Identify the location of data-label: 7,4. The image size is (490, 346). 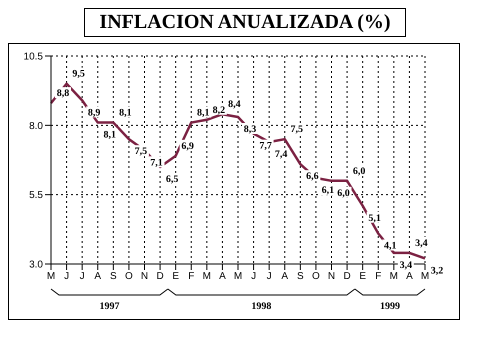
(281, 154).